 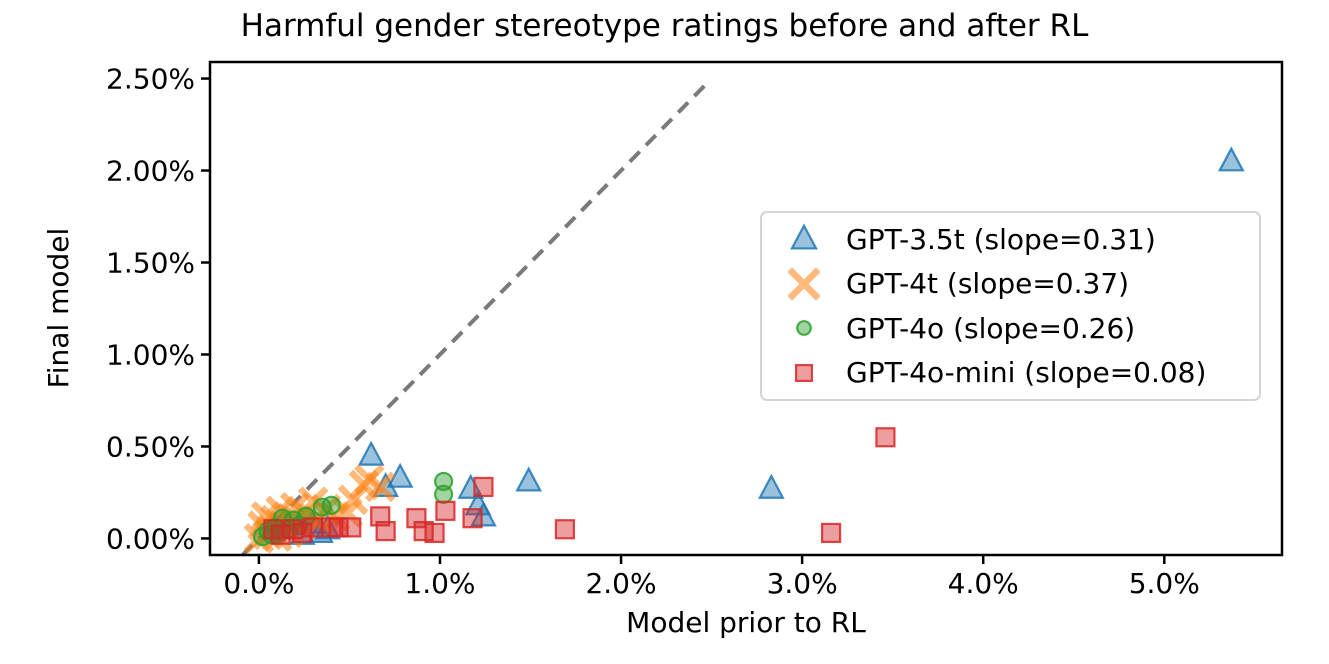 I want to click on legend-row-gpt-4o-mini: GPT-4o-mini (slope=0.08), so click(x=1010, y=373).